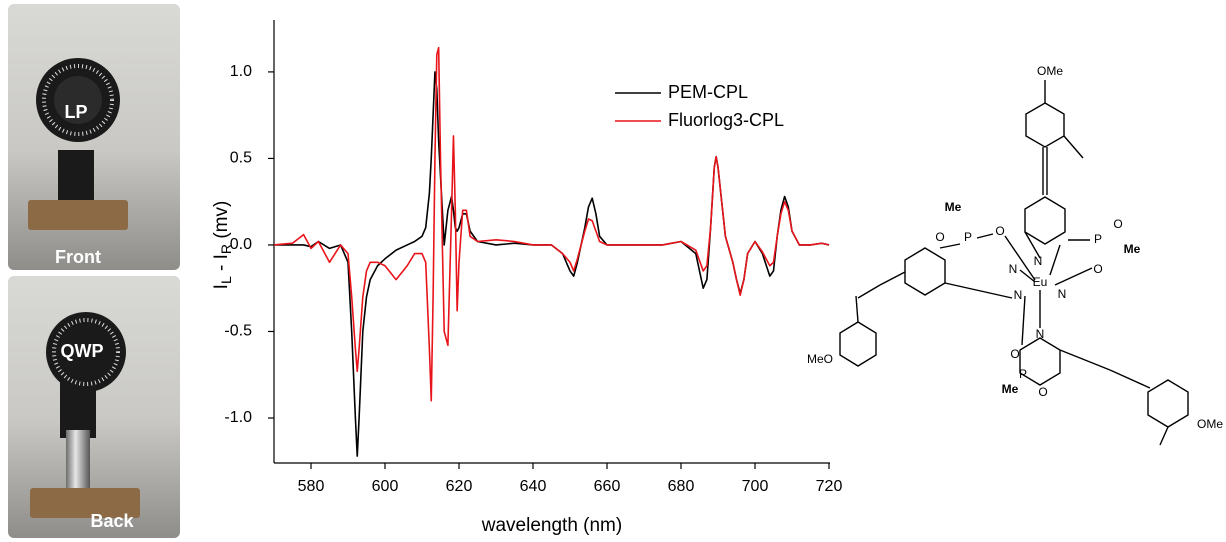 This screenshot has height=542, width=1226. What do you see at coordinates (607, 486) in the screenshot?
I see `x-tick-label: 660` at bounding box center [607, 486].